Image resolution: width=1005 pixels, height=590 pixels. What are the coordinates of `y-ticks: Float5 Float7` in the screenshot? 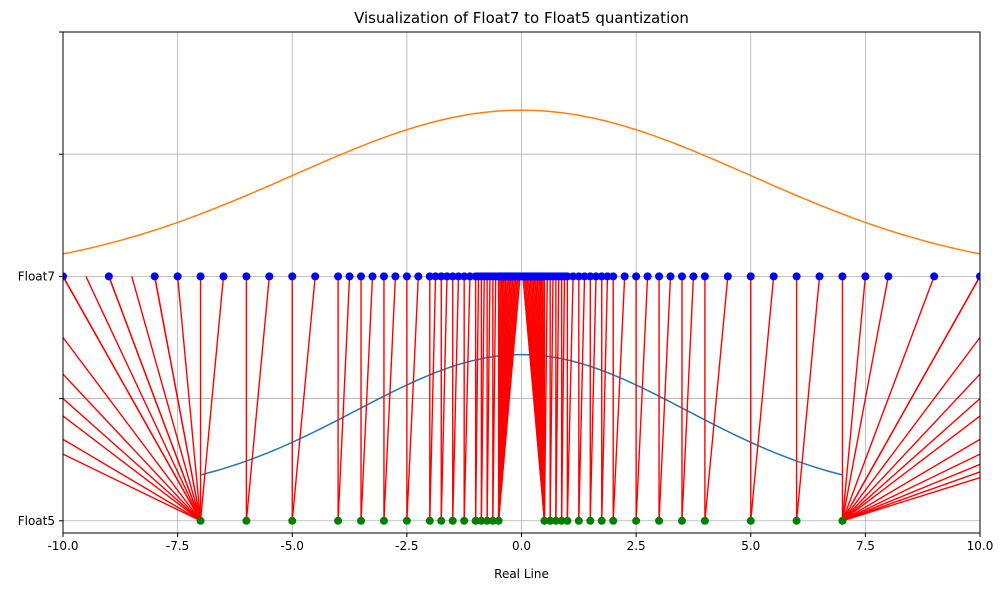 It's located at (40, 279).